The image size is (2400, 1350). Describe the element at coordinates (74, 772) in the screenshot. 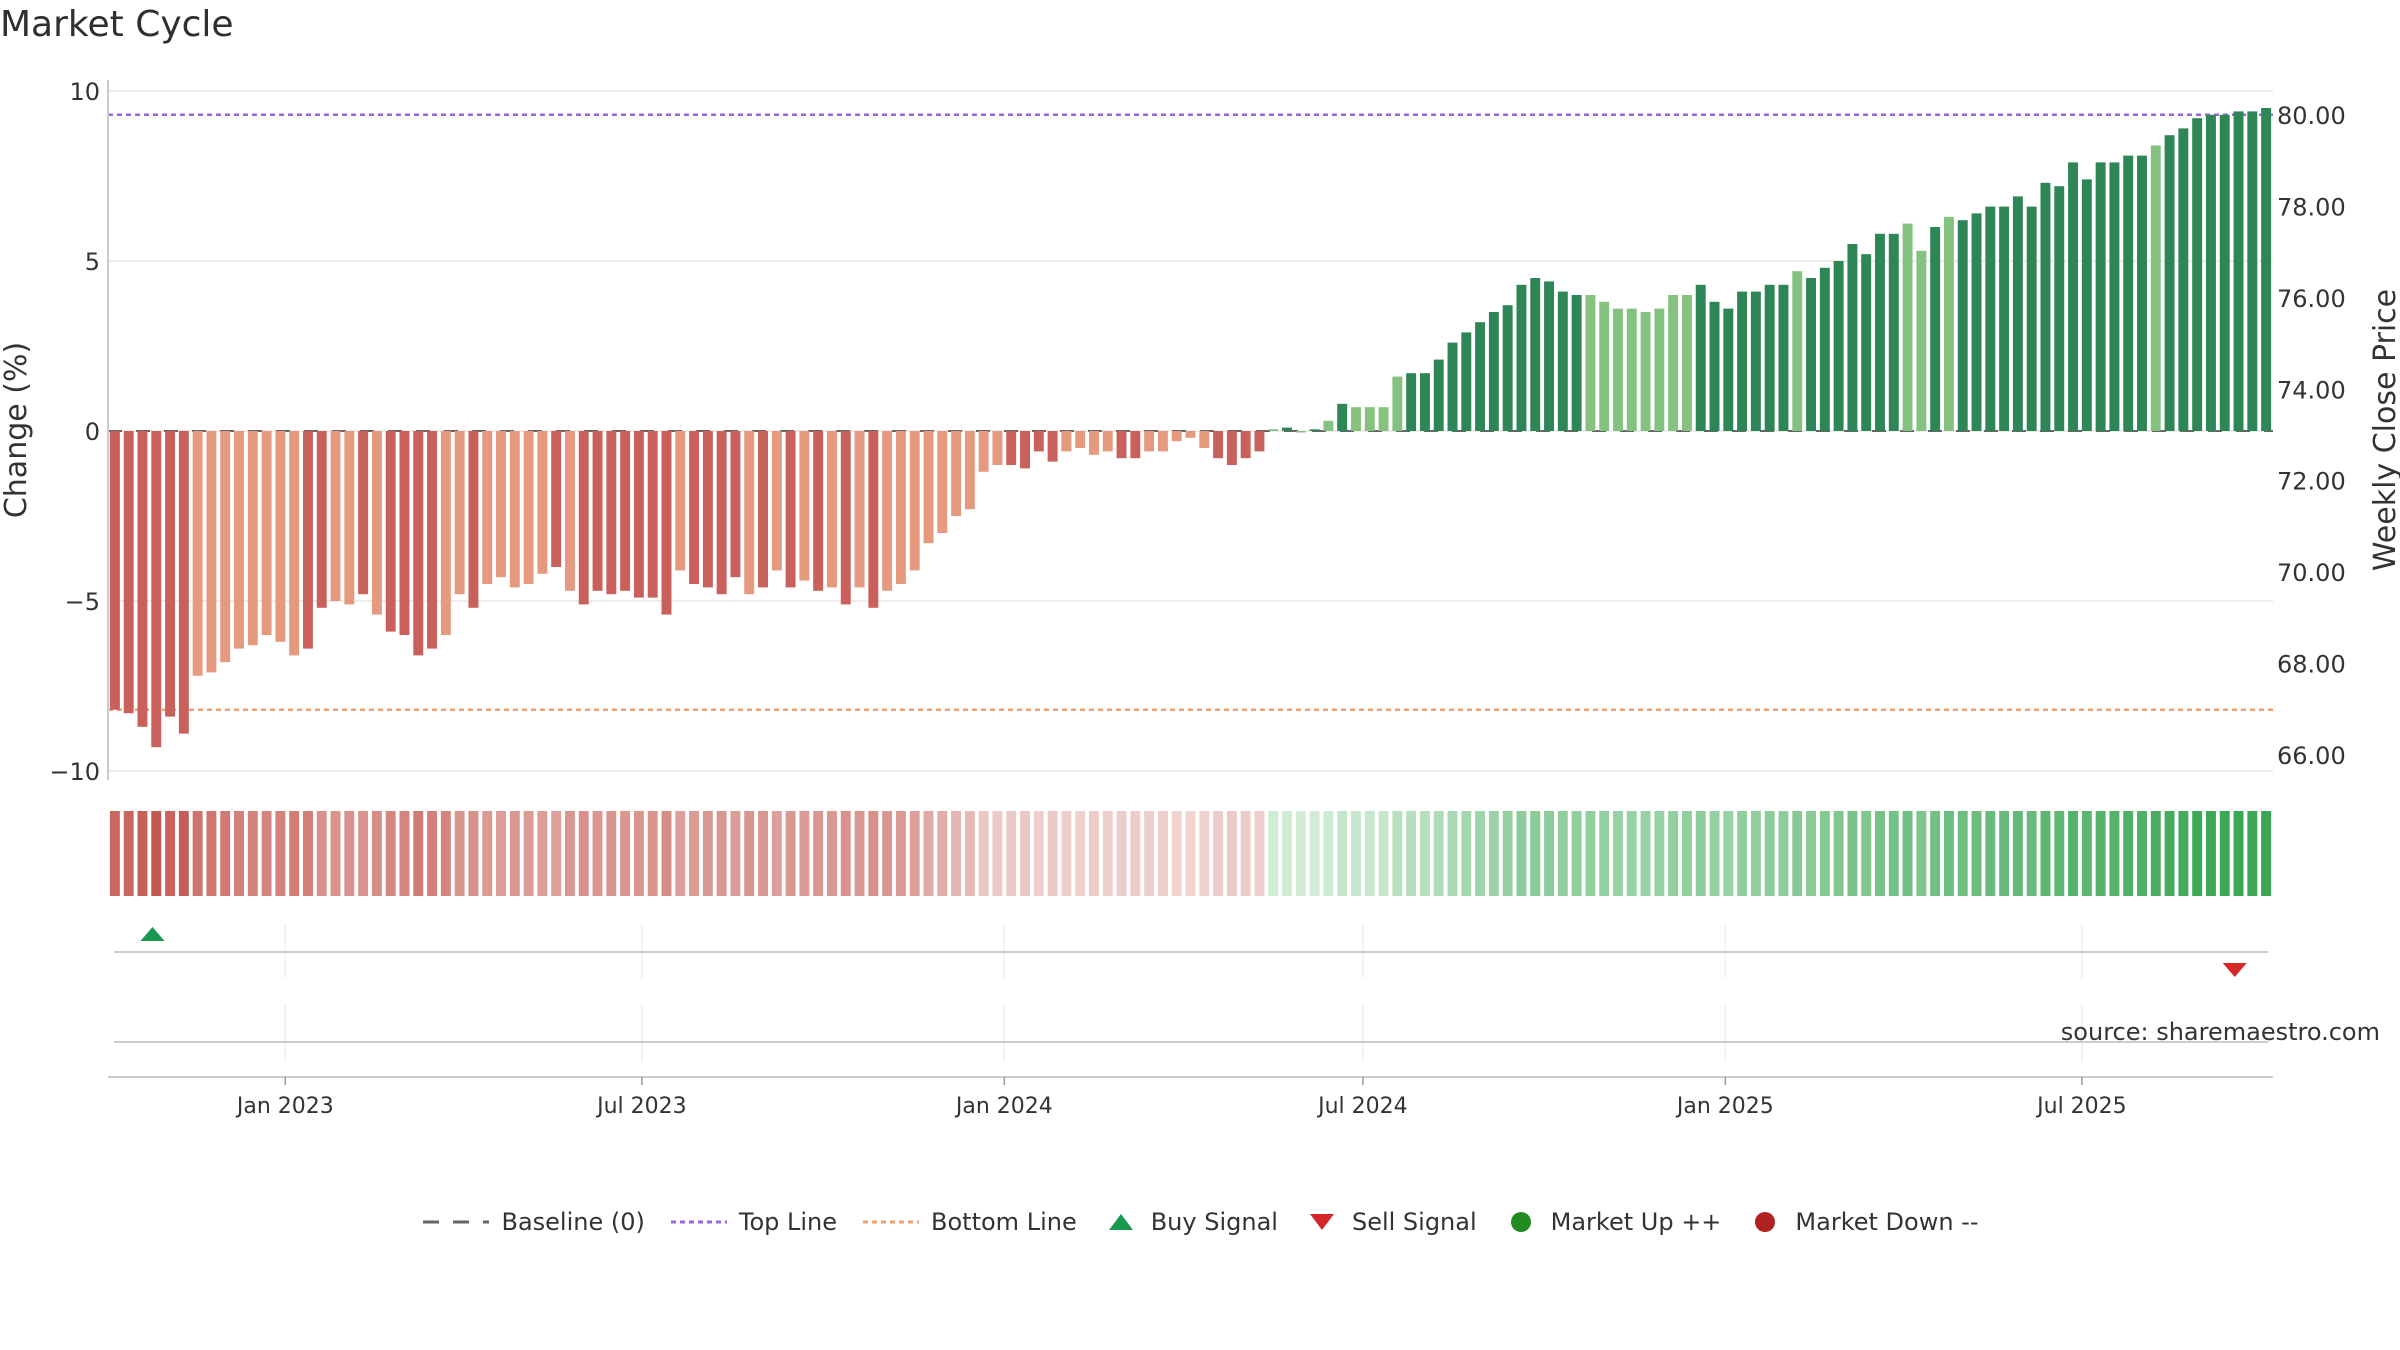

I see `y-tick-label: −10` at that location.